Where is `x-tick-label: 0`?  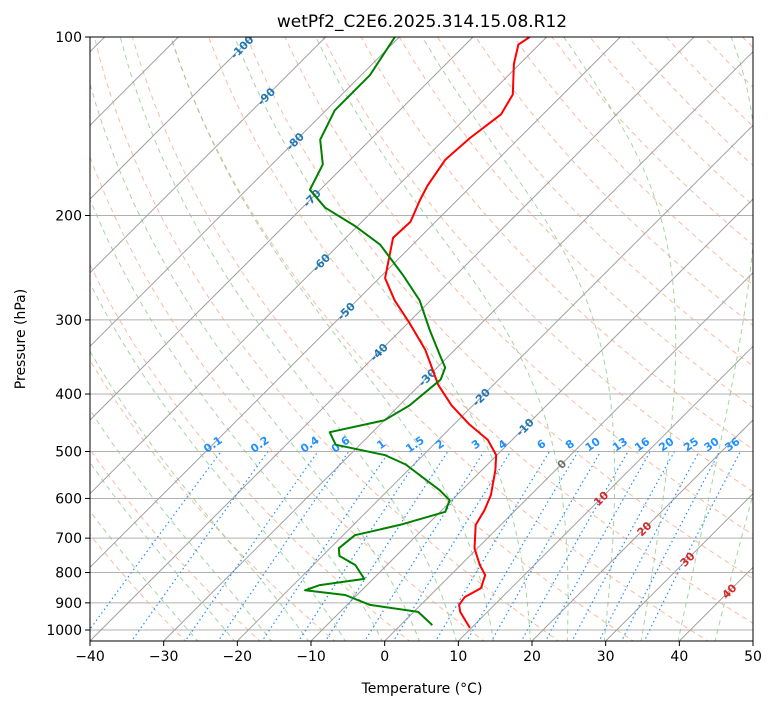 x-tick-label: 0 is located at coordinates (384, 657).